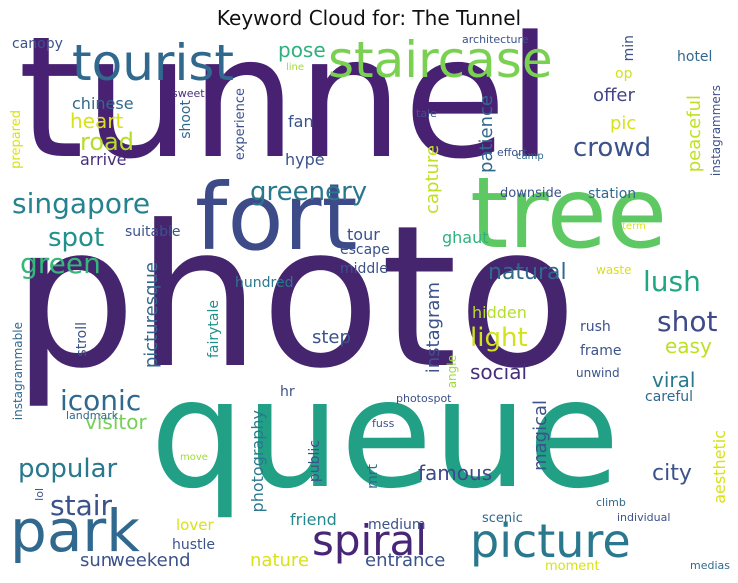 Image resolution: width=738 pixels, height=583 pixels. I want to click on word-tour: tour, so click(363, 234).